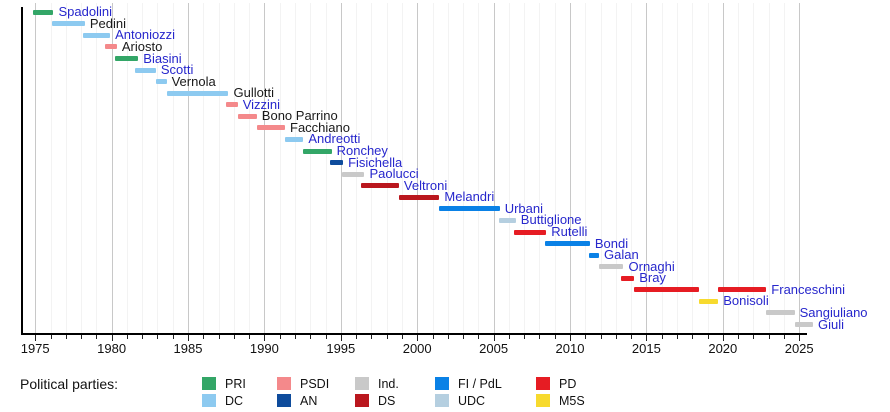  Describe the element at coordinates (621, 255) in the screenshot. I see `minister-label: Galan` at that location.